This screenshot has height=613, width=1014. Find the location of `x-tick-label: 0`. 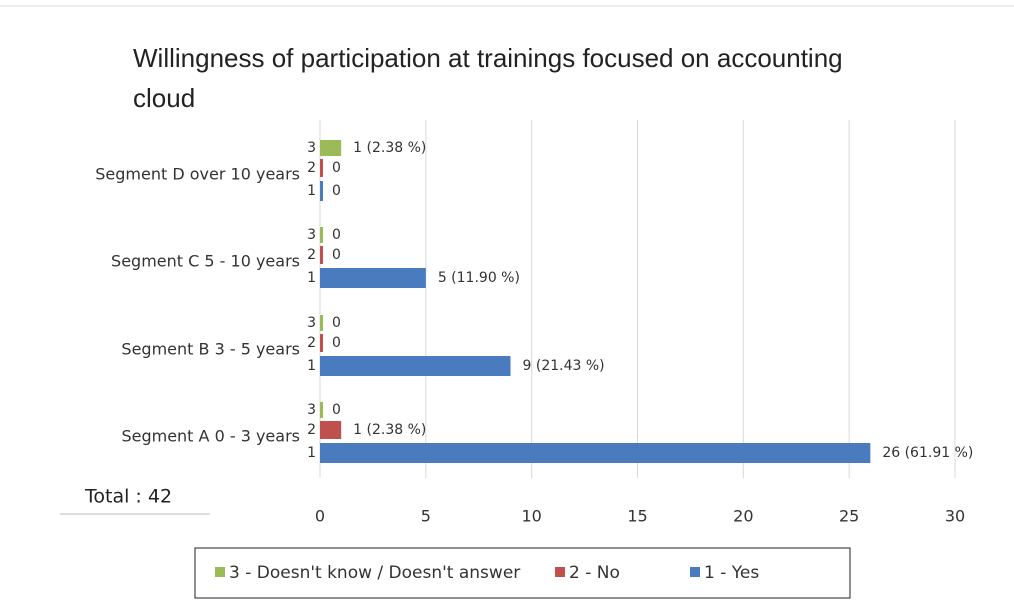

x-tick-label: 0 is located at coordinates (320, 516).